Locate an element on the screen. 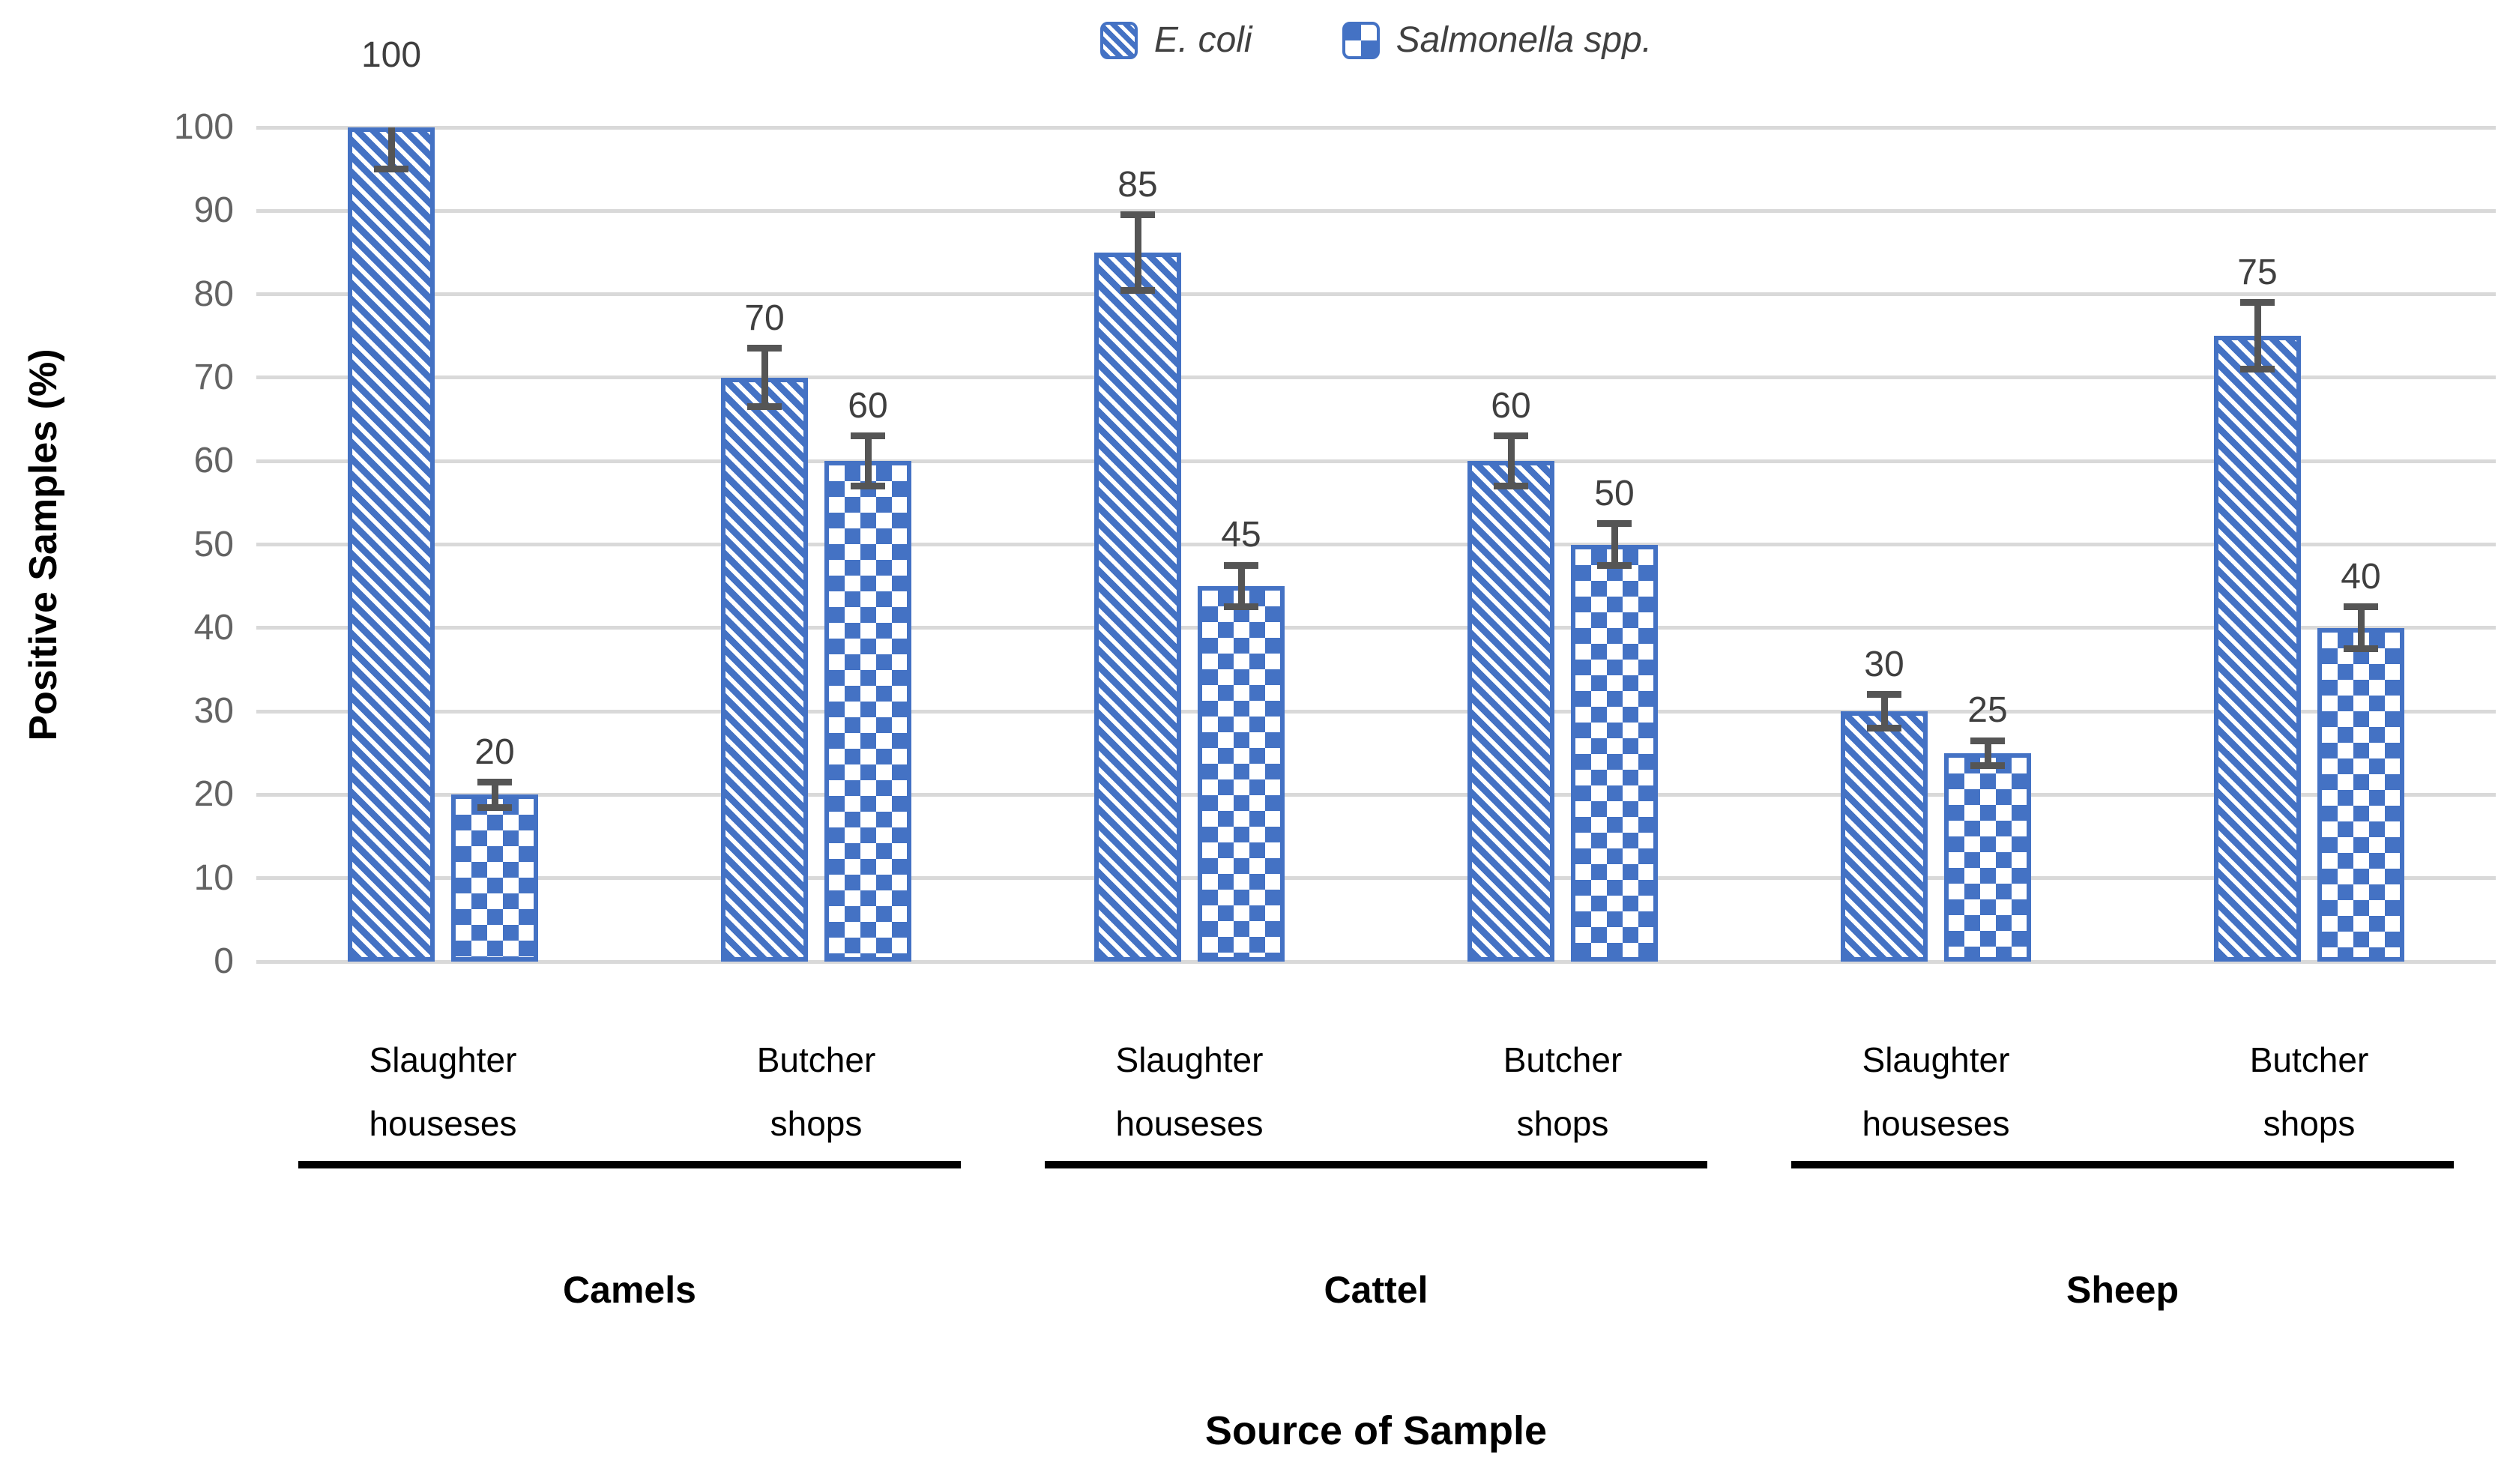 This screenshot has height=1484, width=2513. data-label: 100 is located at coordinates (391, 55).